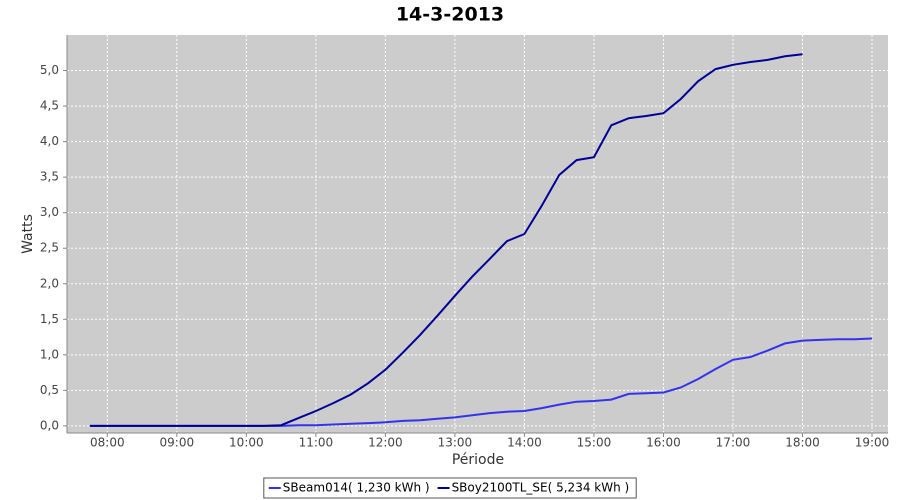 The width and height of the screenshot is (900, 500). Describe the element at coordinates (49, 248) in the screenshot. I see `y-tick-label: 2,5` at that location.